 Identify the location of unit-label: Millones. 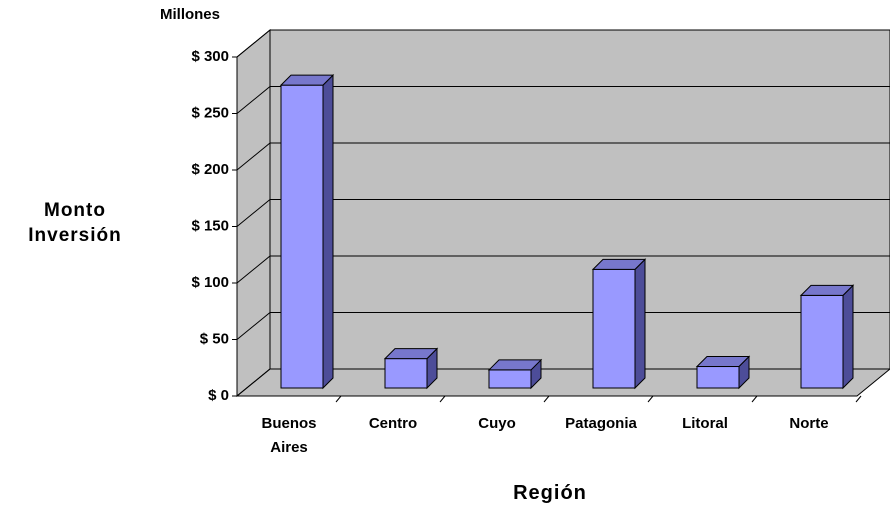
(189, 14).